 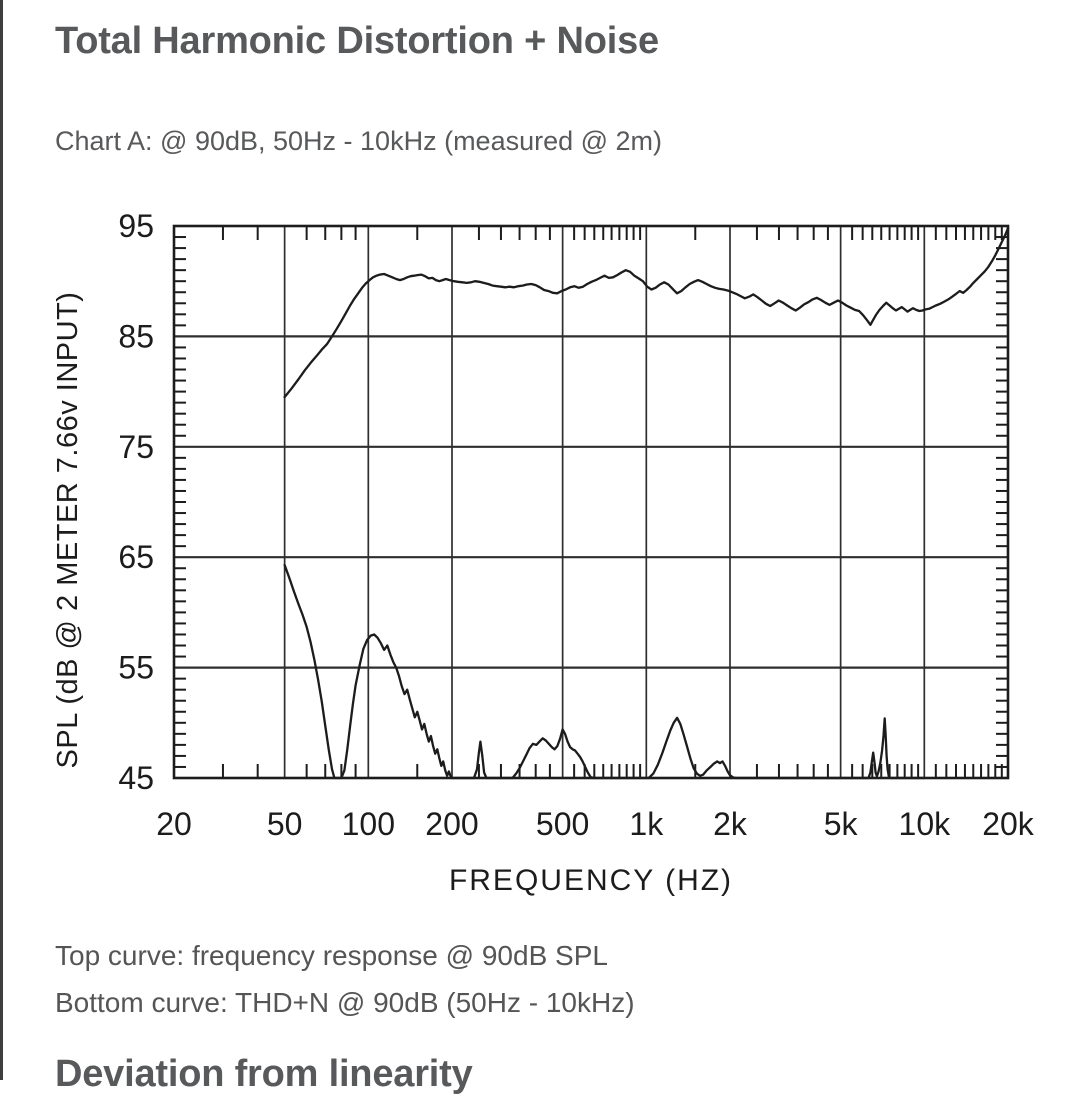 What do you see at coordinates (925, 824) in the screenshot?
I see `frequency-tick-label: 10k` at bounding box center [925, 824].